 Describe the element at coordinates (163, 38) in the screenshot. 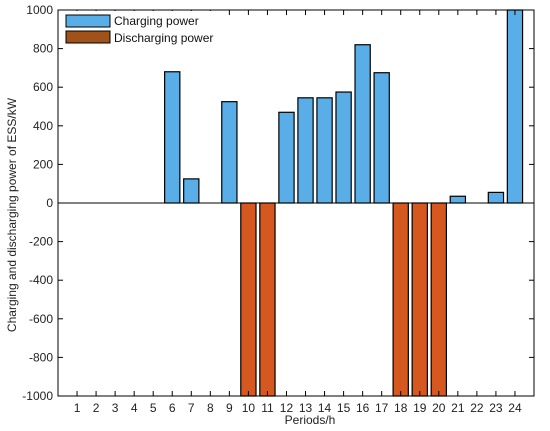

I see `legend-label-discharging: Discharging power` at that location.